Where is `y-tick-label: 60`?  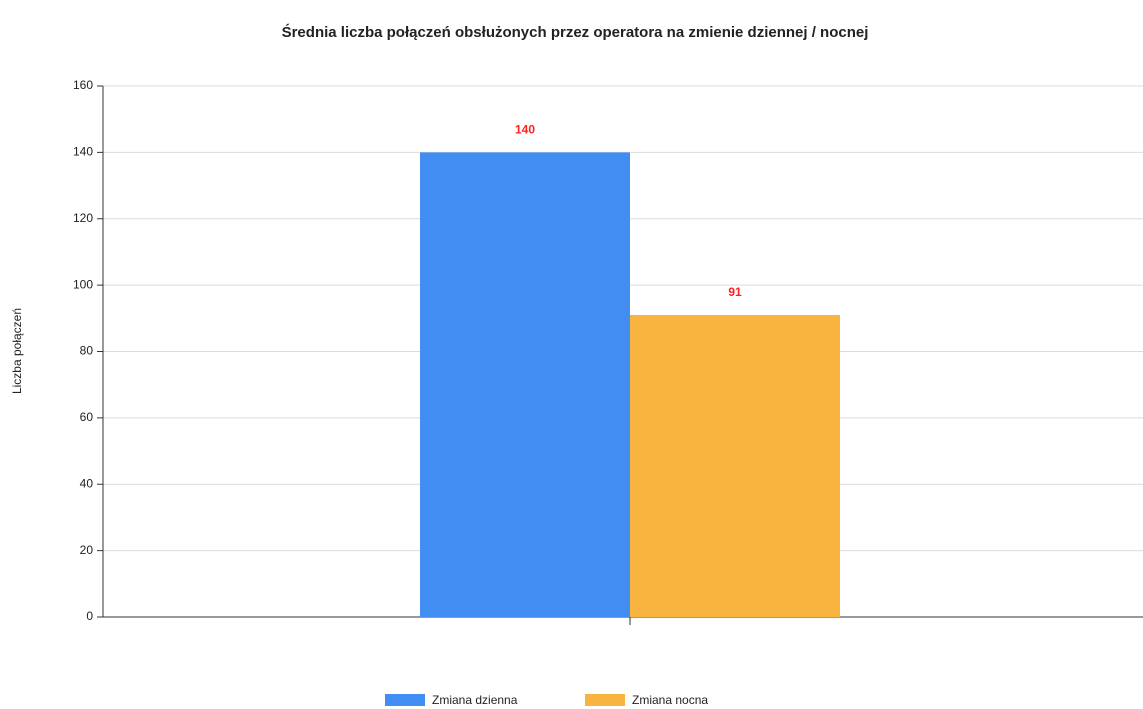
y-tick-label: 60 is located at coordinates (87, 417).